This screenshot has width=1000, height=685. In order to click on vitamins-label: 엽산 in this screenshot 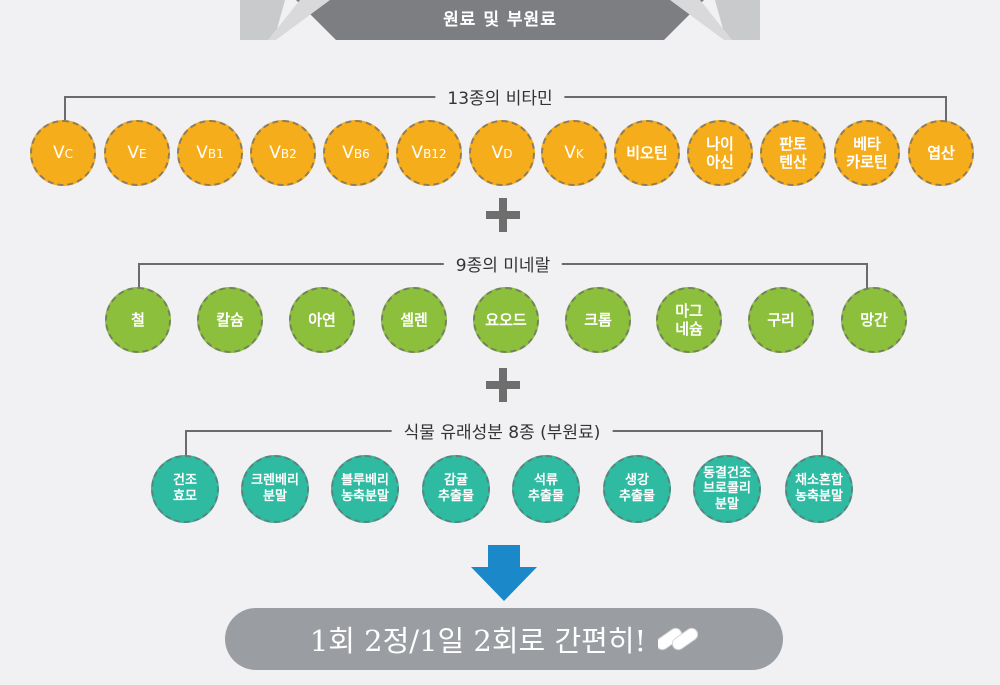, I will do `click(941, 153)`.